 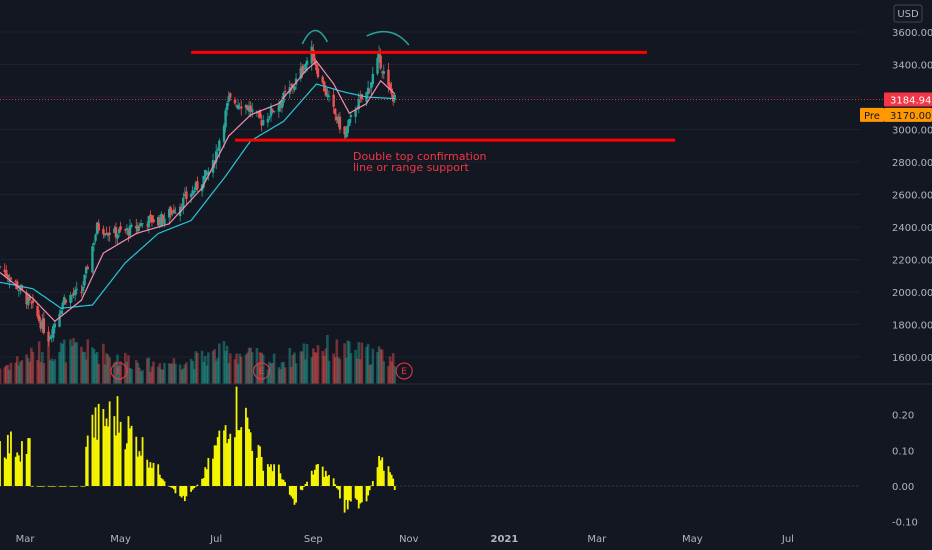 I want to click on price-tick: 2200.00, so click(x=912, y=261).